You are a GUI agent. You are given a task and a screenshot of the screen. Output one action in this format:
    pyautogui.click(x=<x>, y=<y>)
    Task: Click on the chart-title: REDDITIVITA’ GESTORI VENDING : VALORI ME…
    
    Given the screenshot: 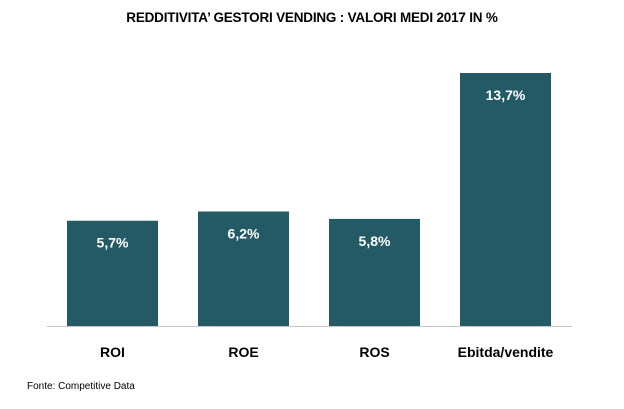 What is the action you would take?
    pyautogui.click(x=312, y=17)
    